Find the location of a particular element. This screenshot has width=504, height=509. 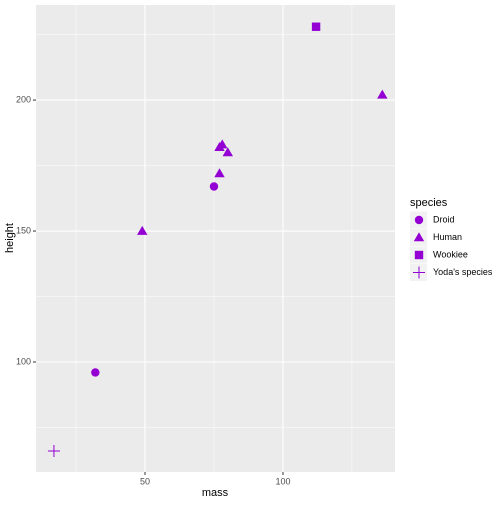

y-tick-label: 150 is located at coordinates (23, 230).